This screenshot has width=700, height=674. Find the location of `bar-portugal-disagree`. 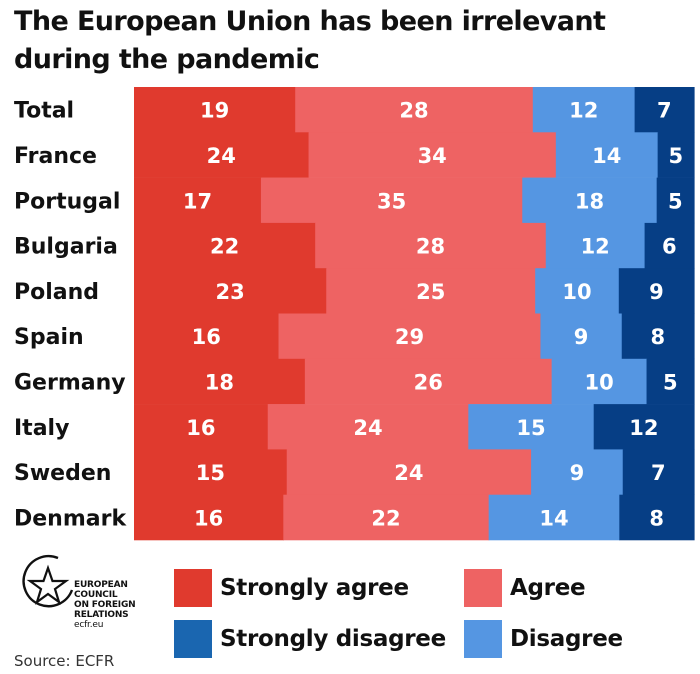

bar-portugal-disagree is located at coordinates (590, 200).